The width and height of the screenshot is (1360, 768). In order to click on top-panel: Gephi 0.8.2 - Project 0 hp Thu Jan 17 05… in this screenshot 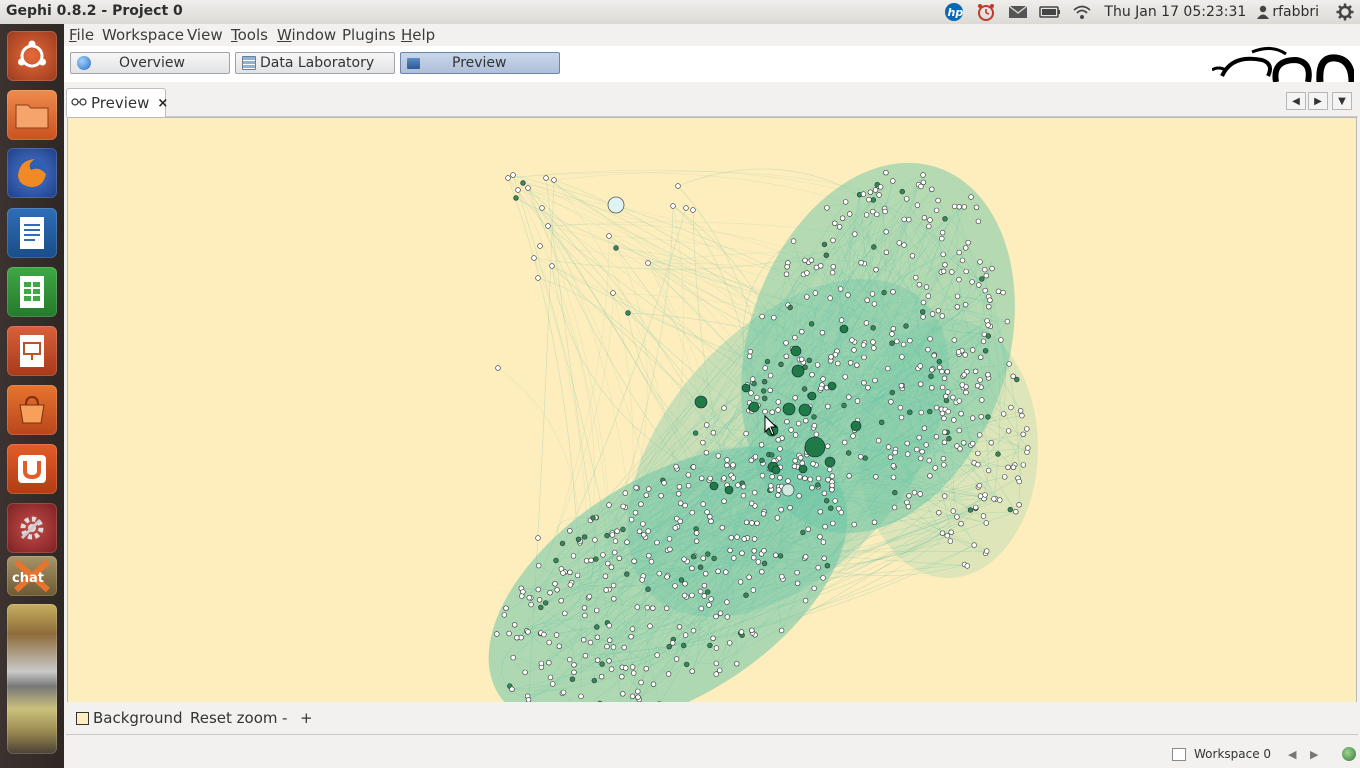, I will do `click(680, 12)`.